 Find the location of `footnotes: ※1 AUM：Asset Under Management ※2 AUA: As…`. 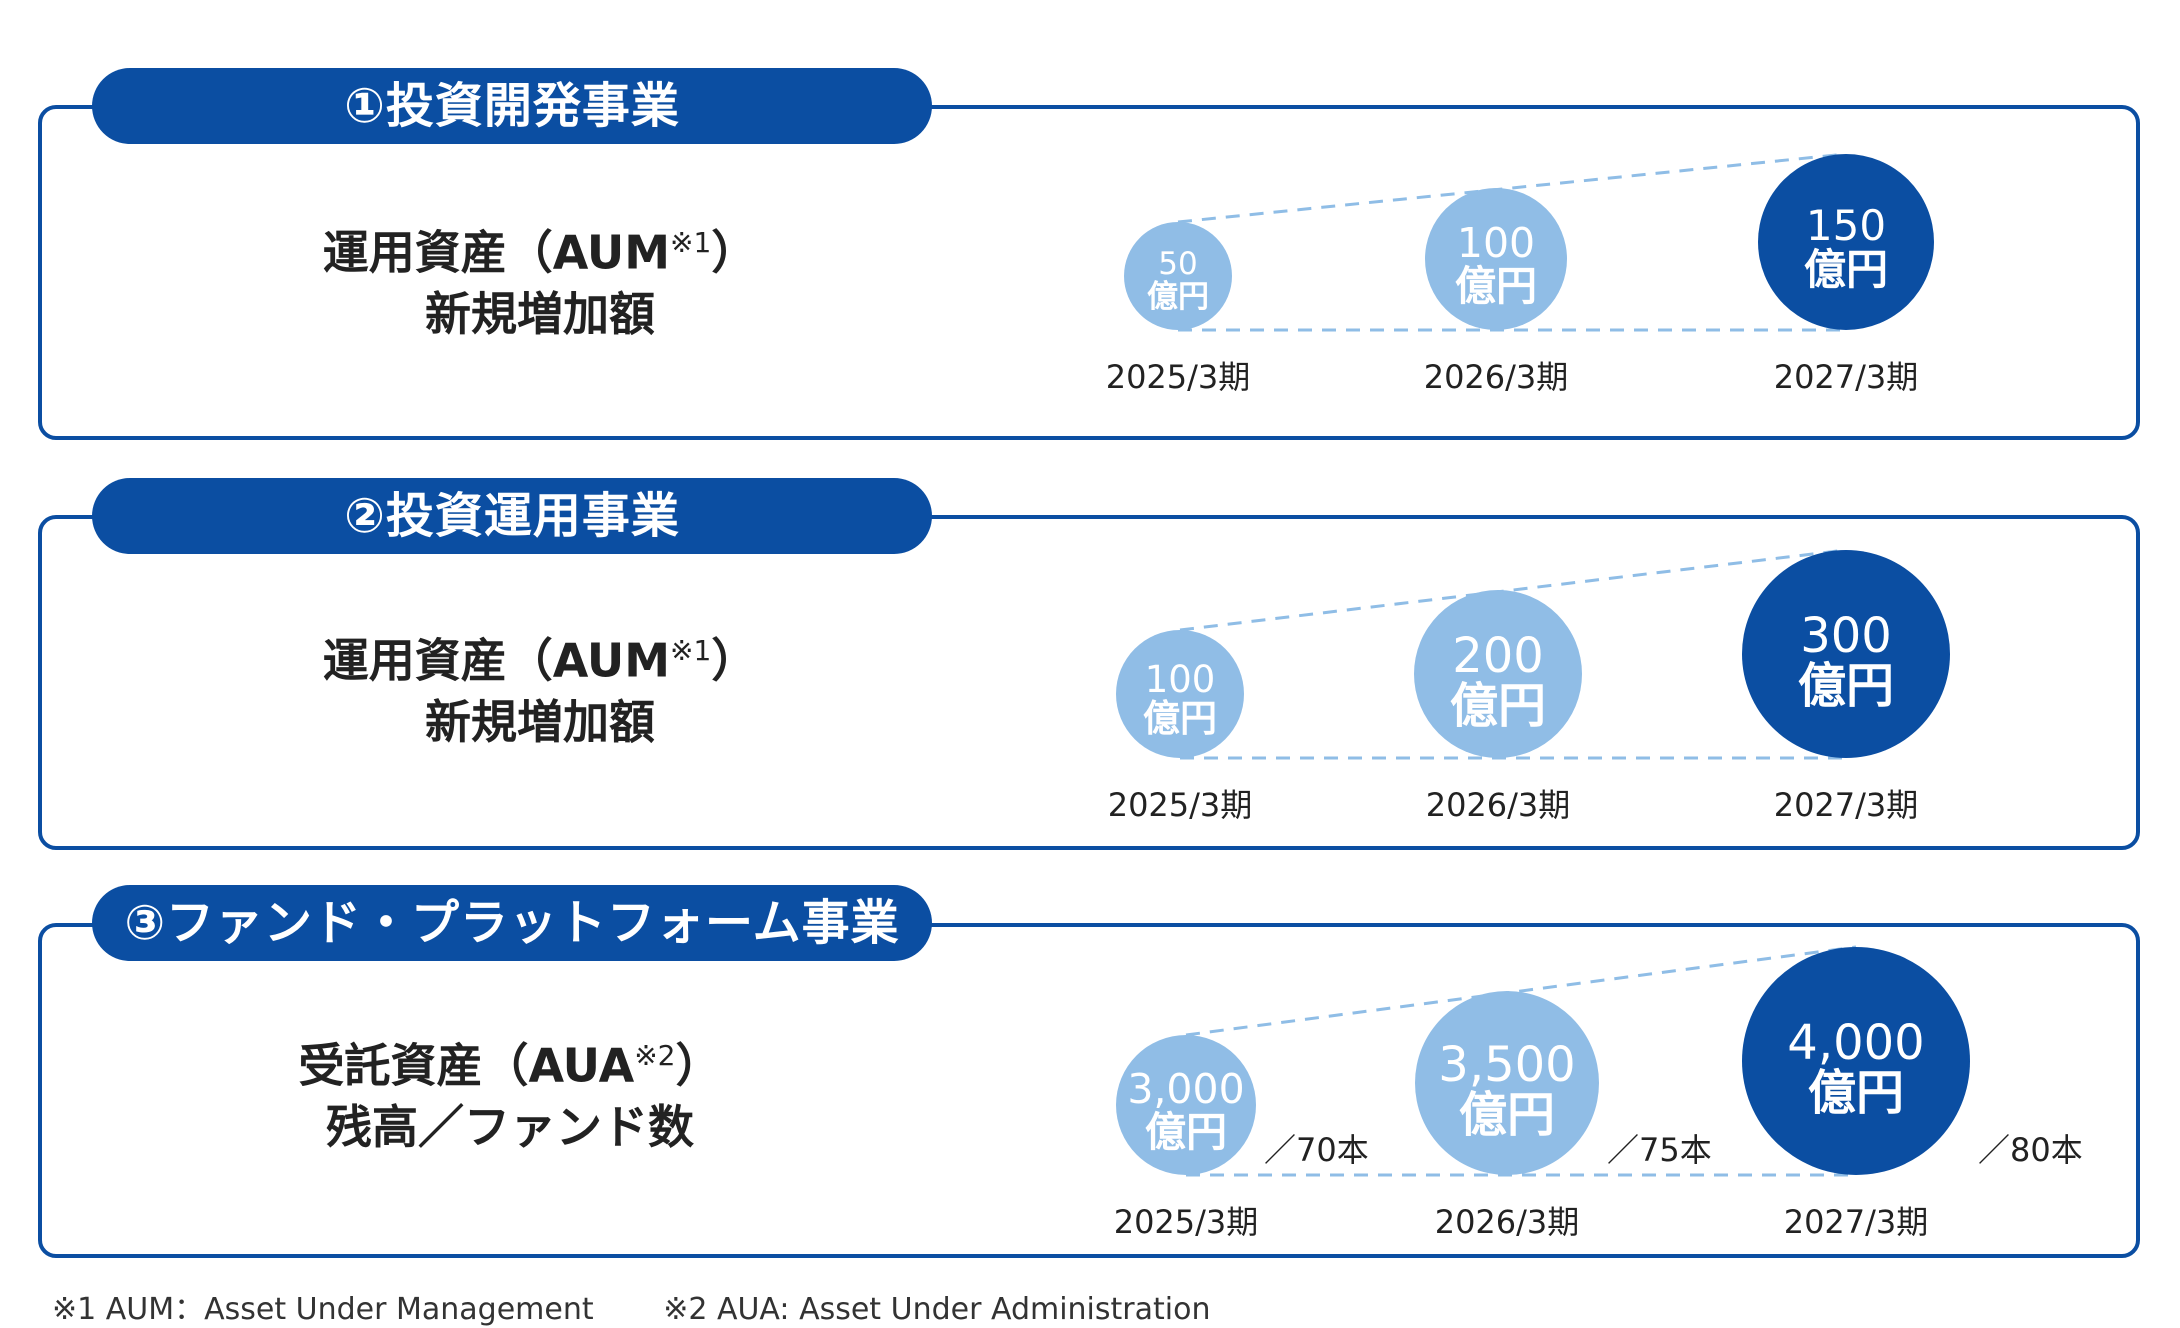

footnotes: ※1 AUM：Asset Under Management ※2 AUA: As… is located at coordinates (661, 1306).